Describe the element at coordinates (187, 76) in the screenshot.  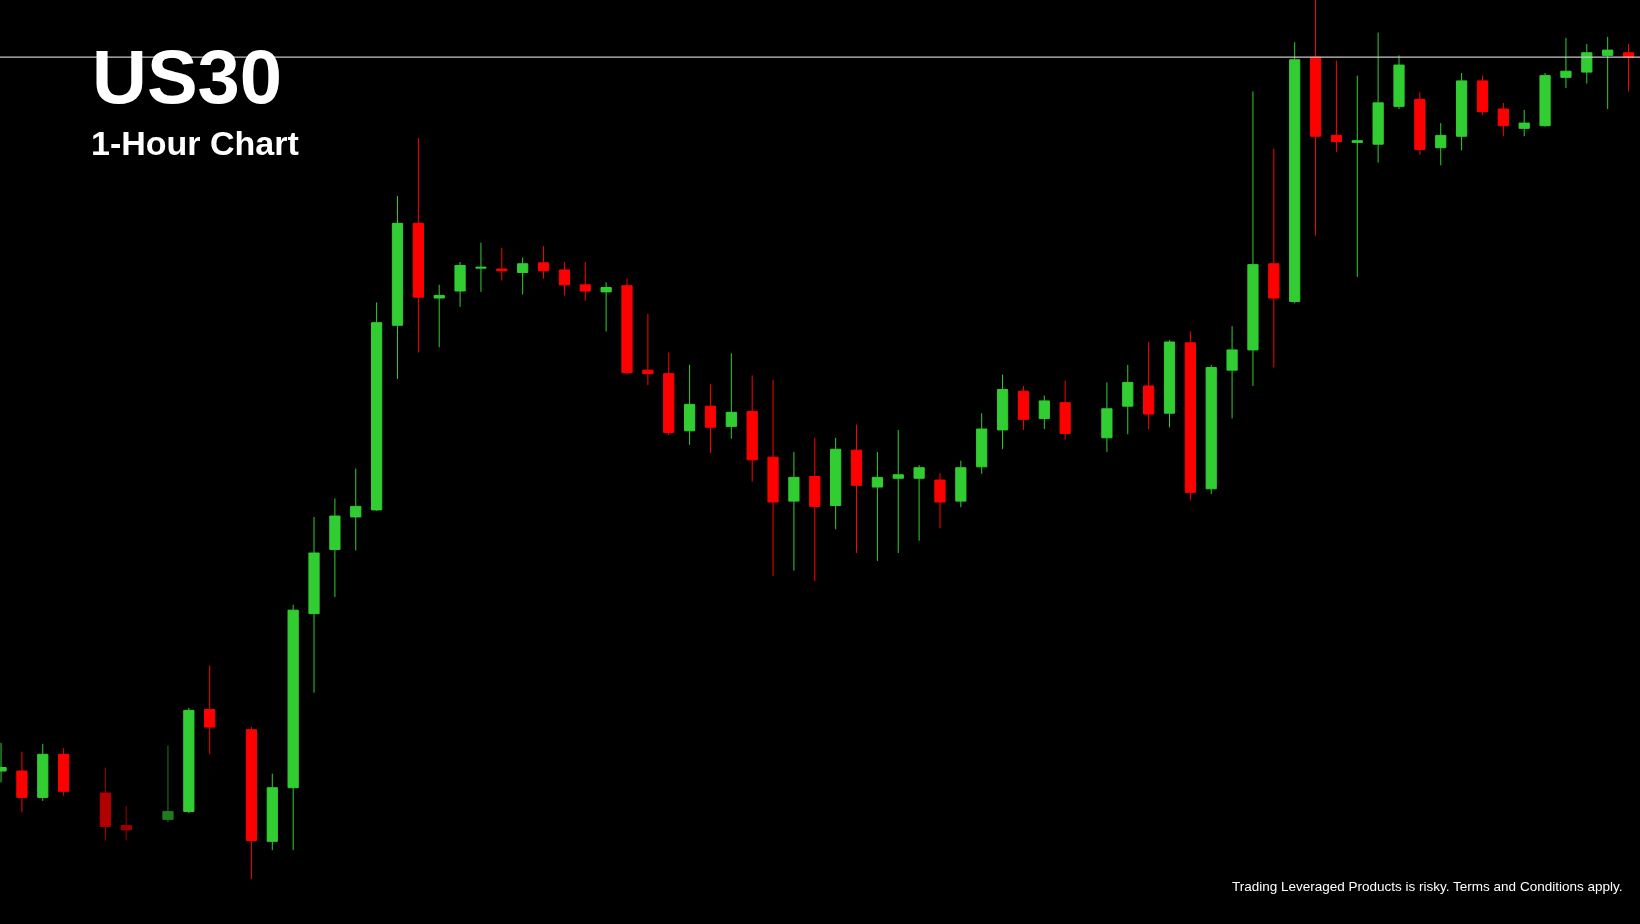
I see `text: US30` at that location.